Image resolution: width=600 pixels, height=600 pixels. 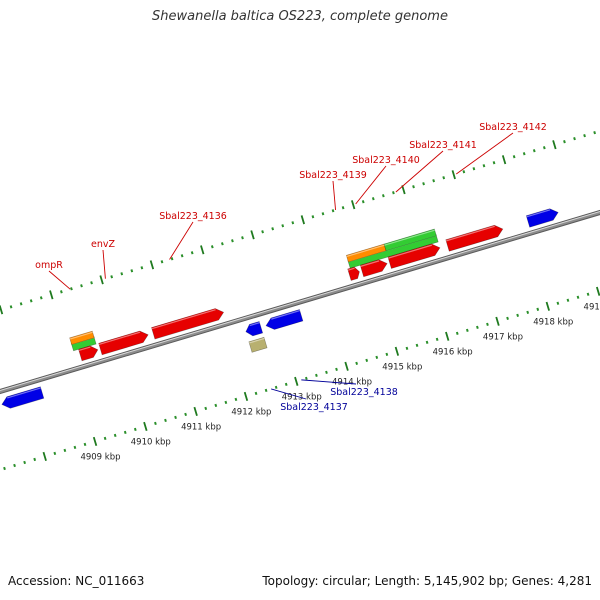 I want to click on gene-label: Sbal223_4137, so click(x=314, y=407).